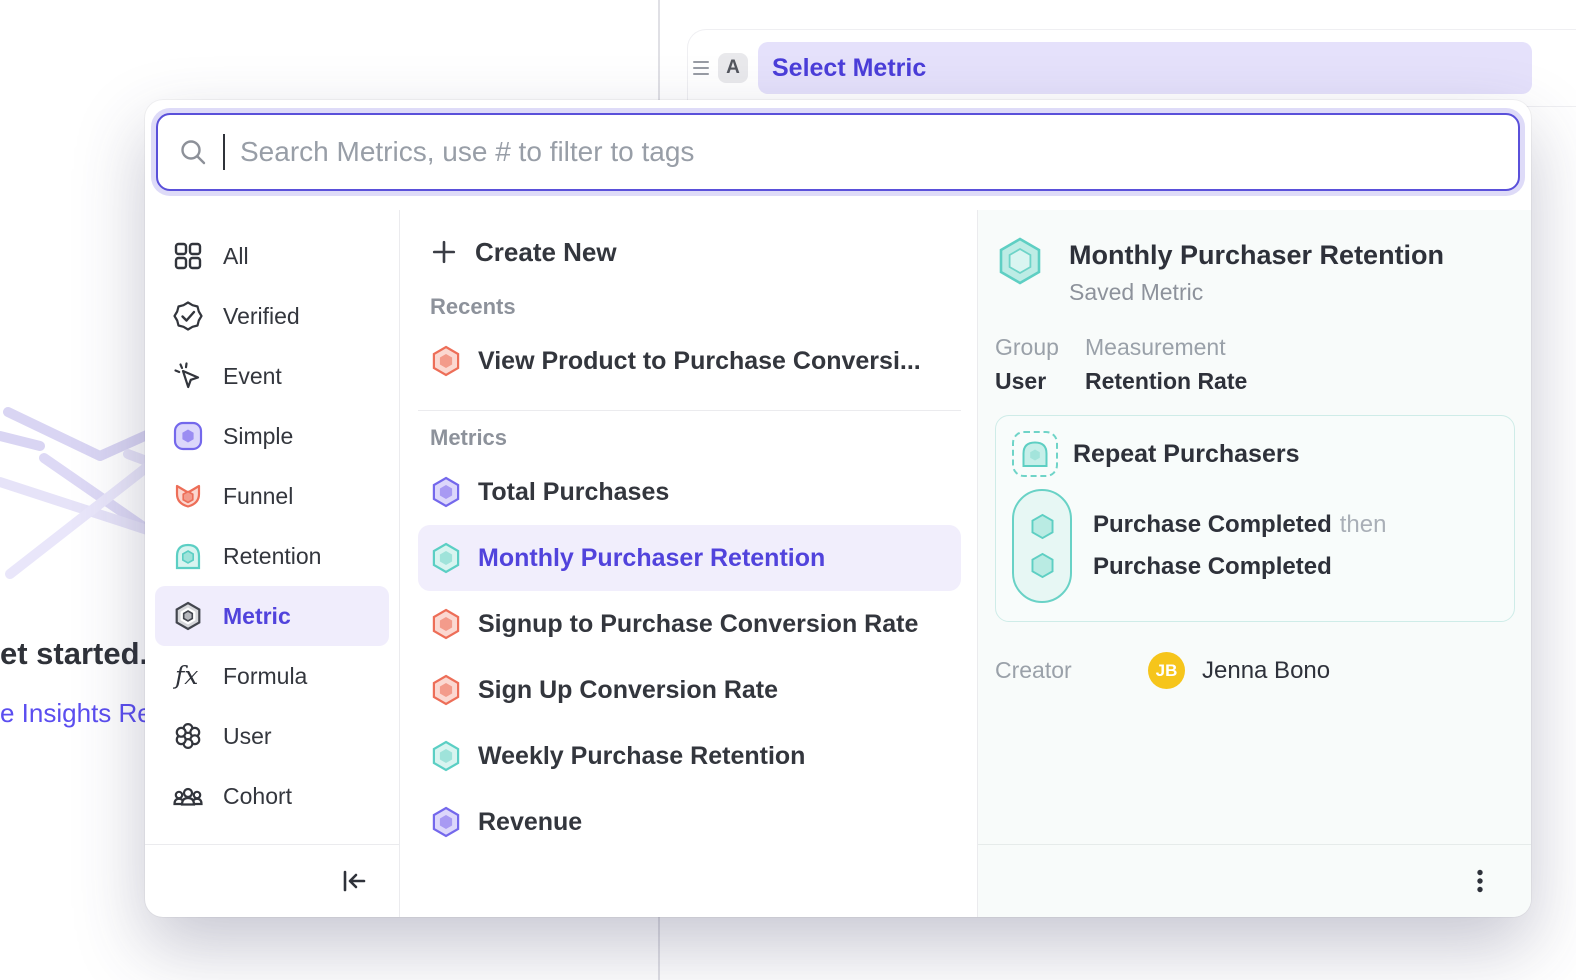 The width and height of the screenshot is (1576, 980). I want to click on metric-item-label: Revenue, so click(530, 821).